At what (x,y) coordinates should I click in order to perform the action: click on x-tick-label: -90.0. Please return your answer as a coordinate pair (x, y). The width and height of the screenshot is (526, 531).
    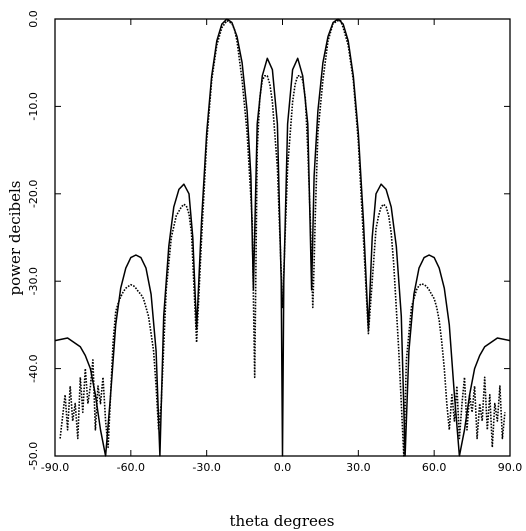
    Looking at the image, I should click on (55, 467).